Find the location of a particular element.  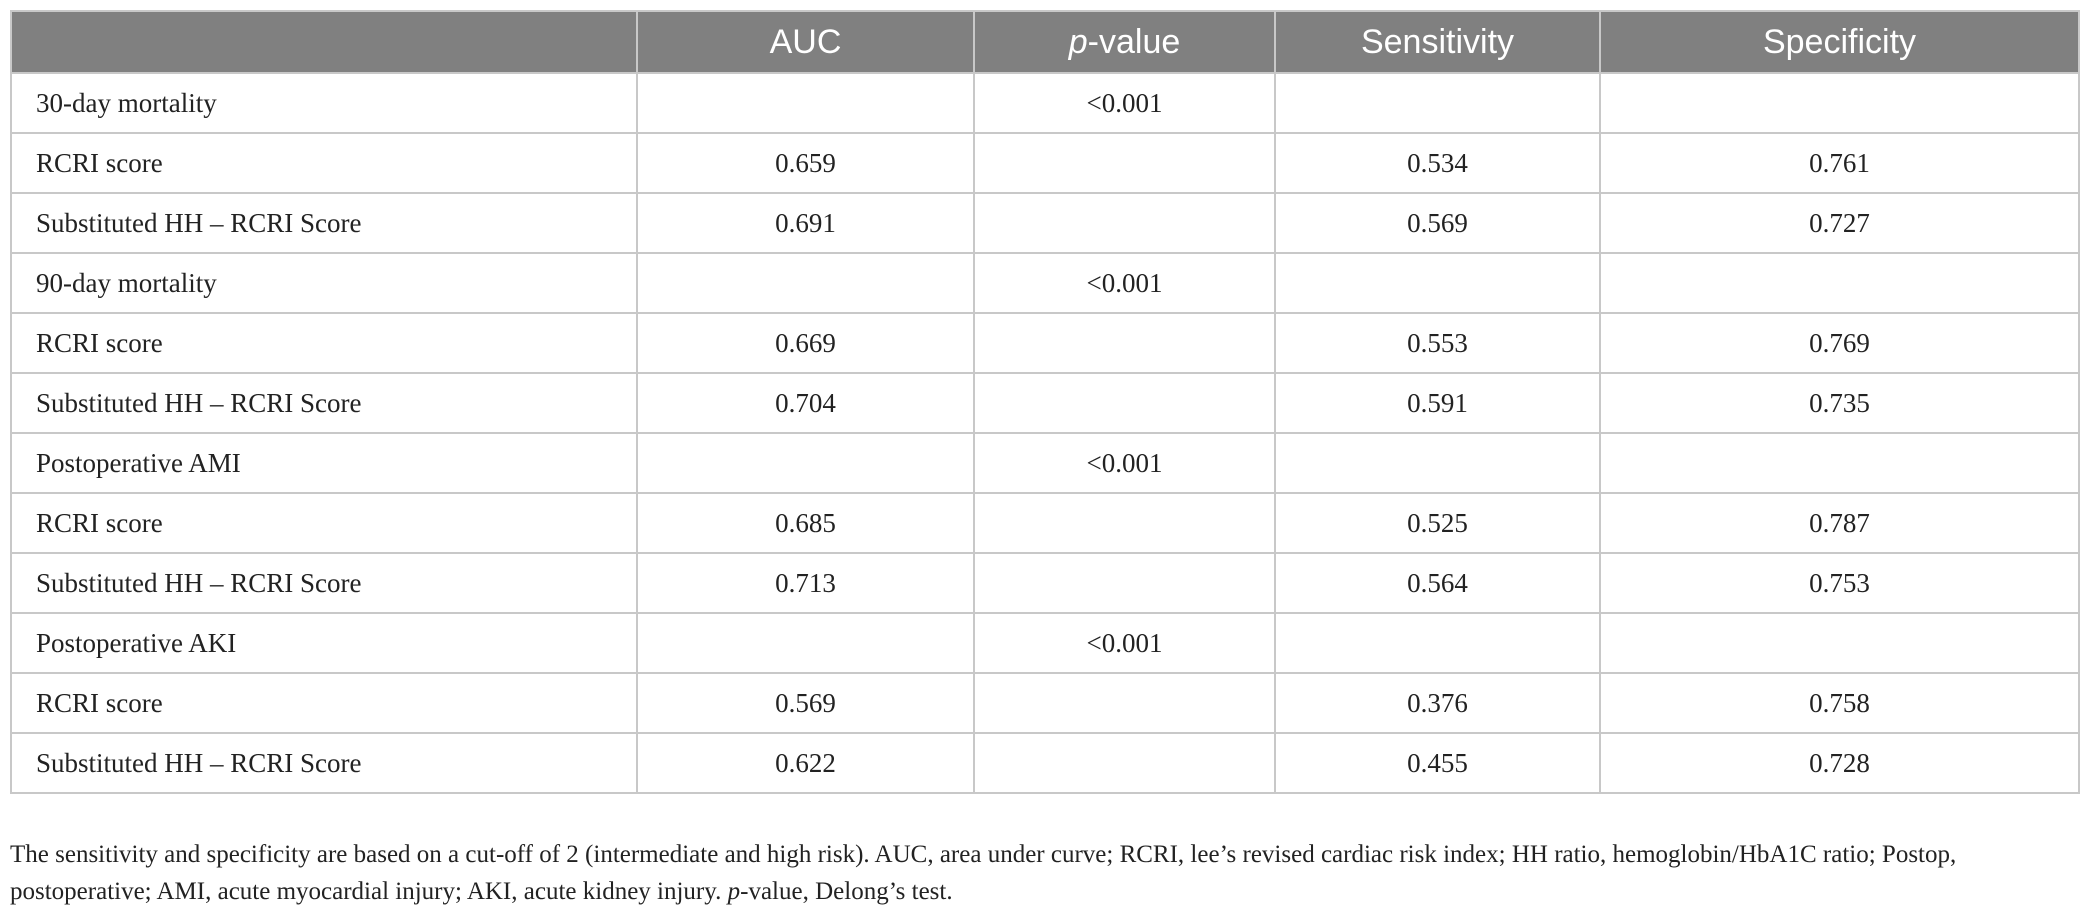

table-row: RCRI score 0.669 0.553 0.769 is located at coordinates (1045, 343).